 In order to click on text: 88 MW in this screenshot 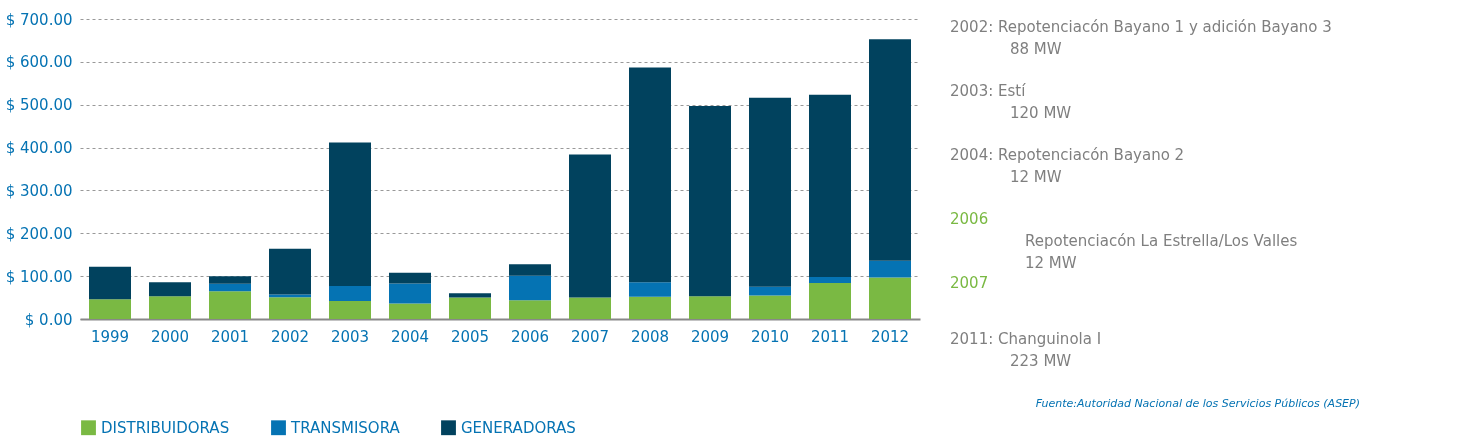, I will do `click(1036, 49)`.